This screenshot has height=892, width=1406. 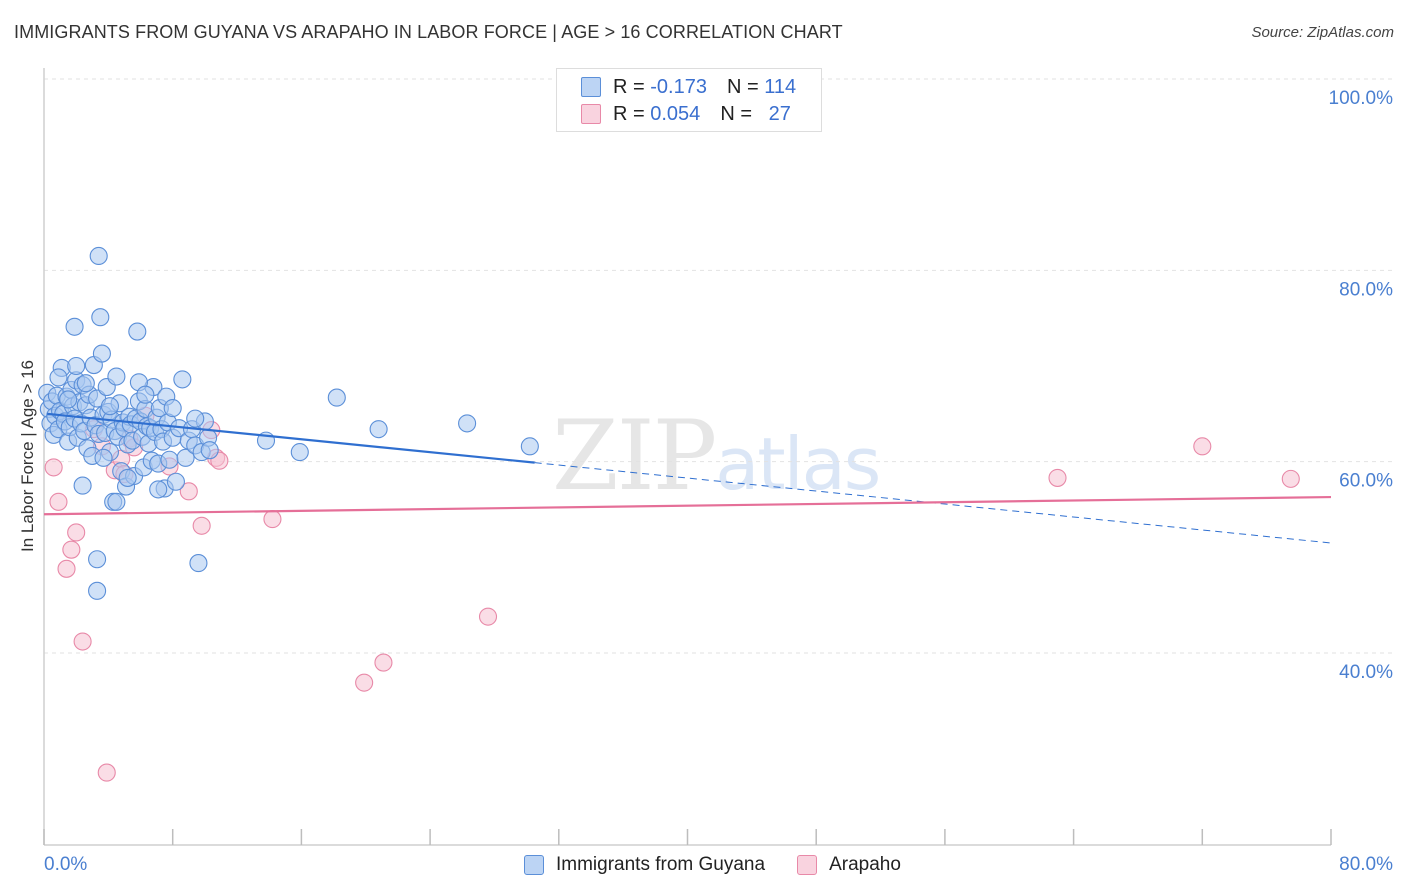 I want to click on legend-item-guyana: Immigrants from Guyana, so click(x=644, y=865).